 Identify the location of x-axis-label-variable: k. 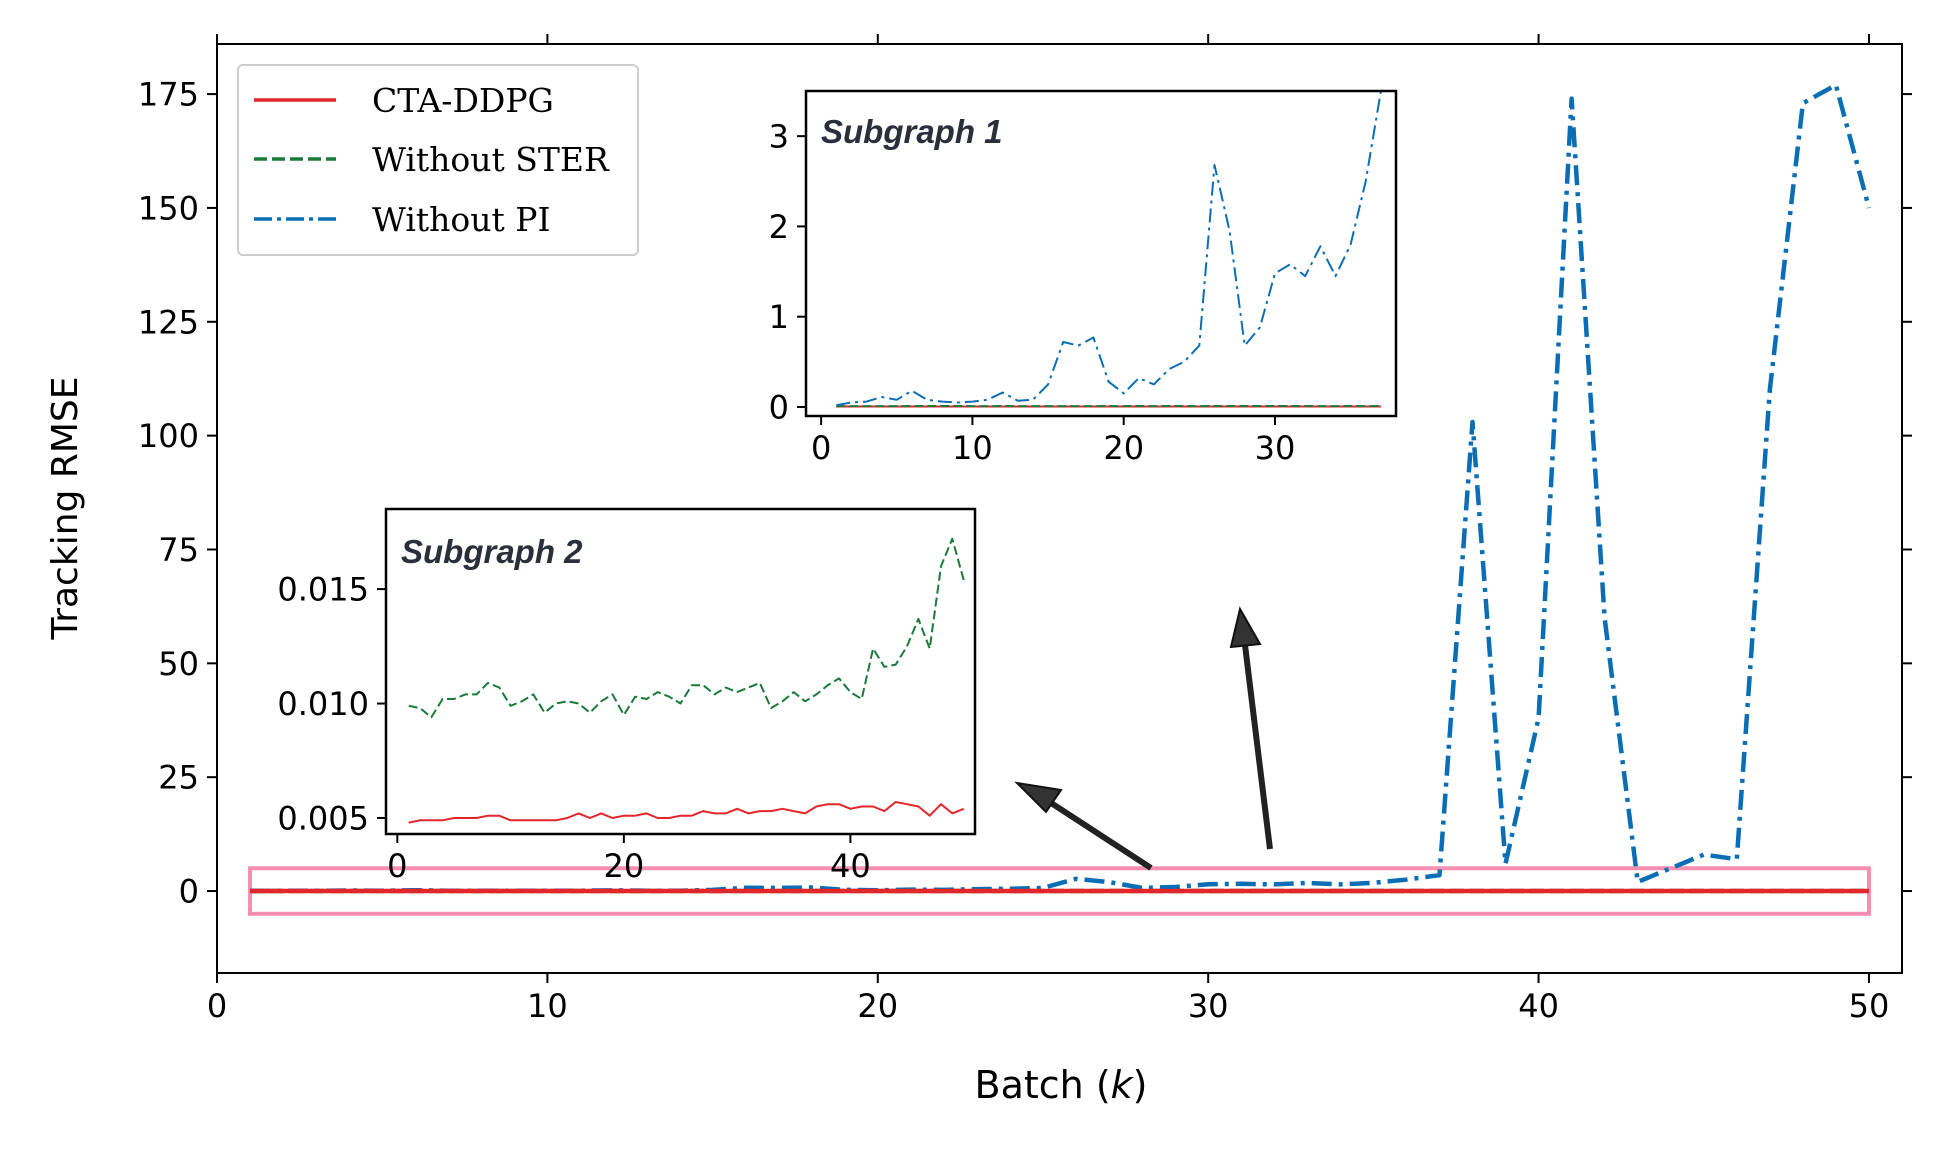
(1123, 1085).